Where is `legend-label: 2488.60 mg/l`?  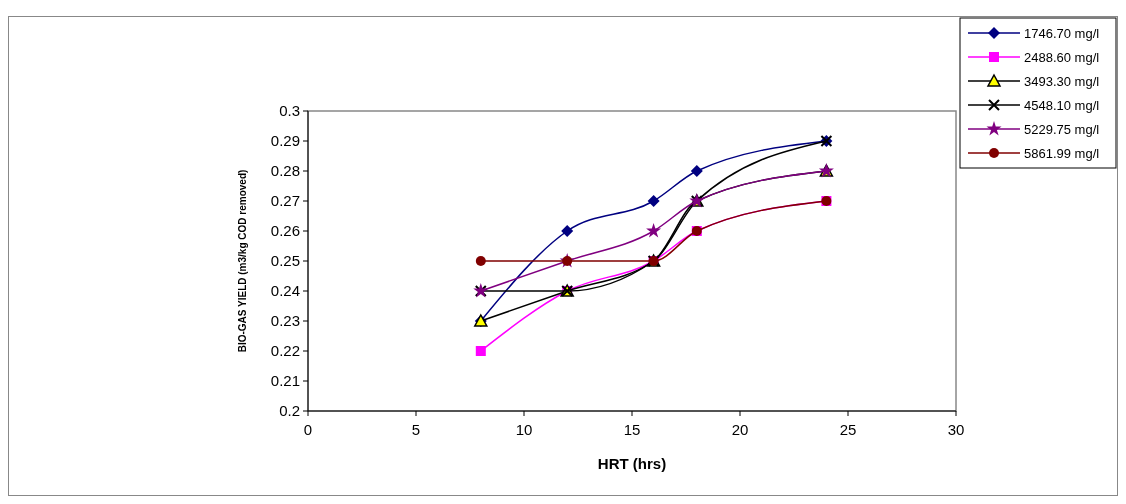
legend-label: 2488.60 mg/l is located at coordinates (1062, 57).